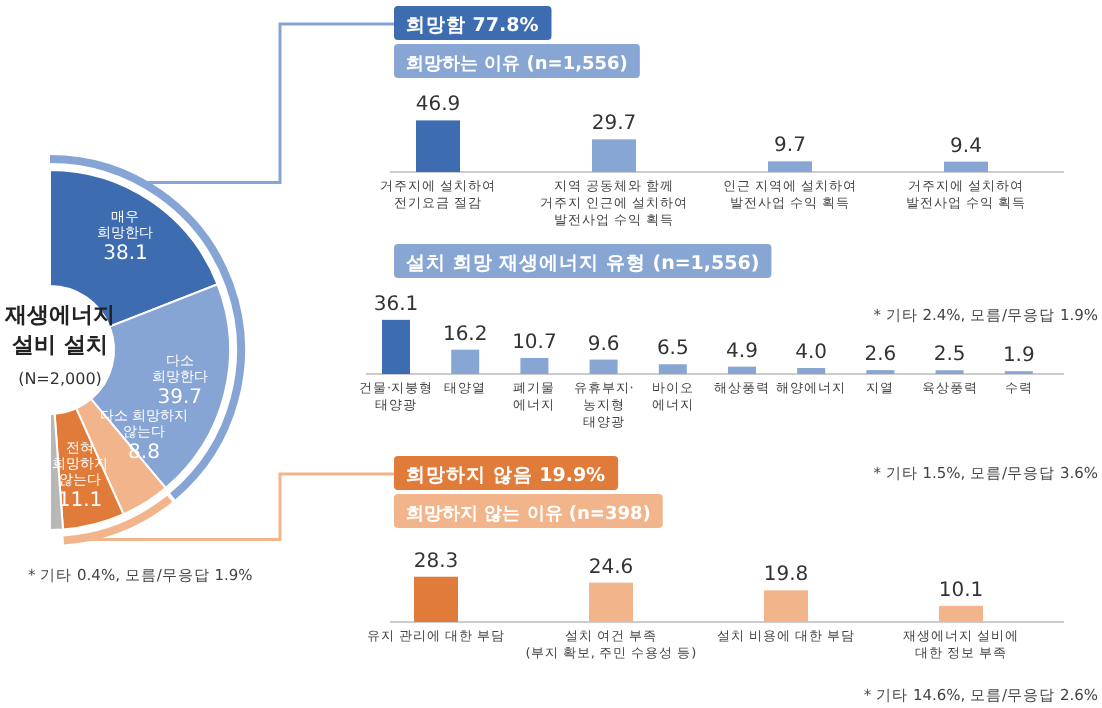 Image resolution: width=1102 pixels, height=708 pixels. What do you see at coordinates (438, 105) in the screenshot?
I see `data-label: 46.9` at bounding box center [438, 105].